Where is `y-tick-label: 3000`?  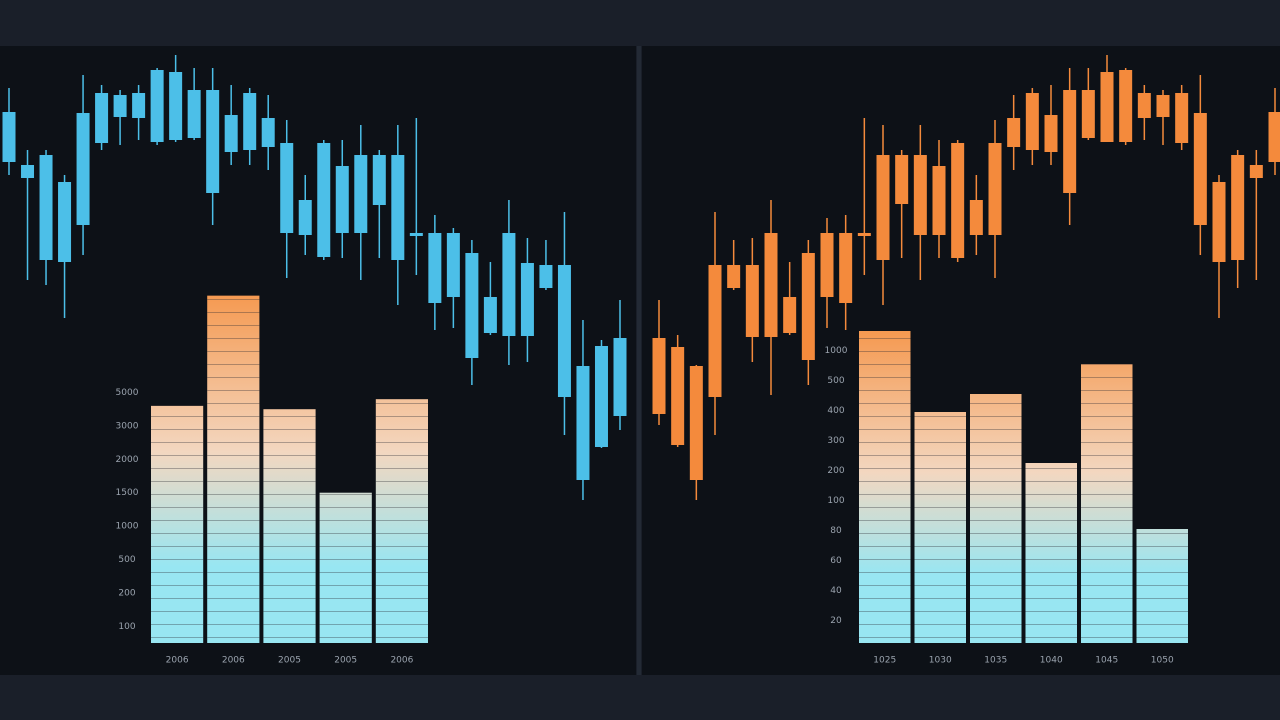
y-tick-label: 3000 is located at coordinates (127, 426).